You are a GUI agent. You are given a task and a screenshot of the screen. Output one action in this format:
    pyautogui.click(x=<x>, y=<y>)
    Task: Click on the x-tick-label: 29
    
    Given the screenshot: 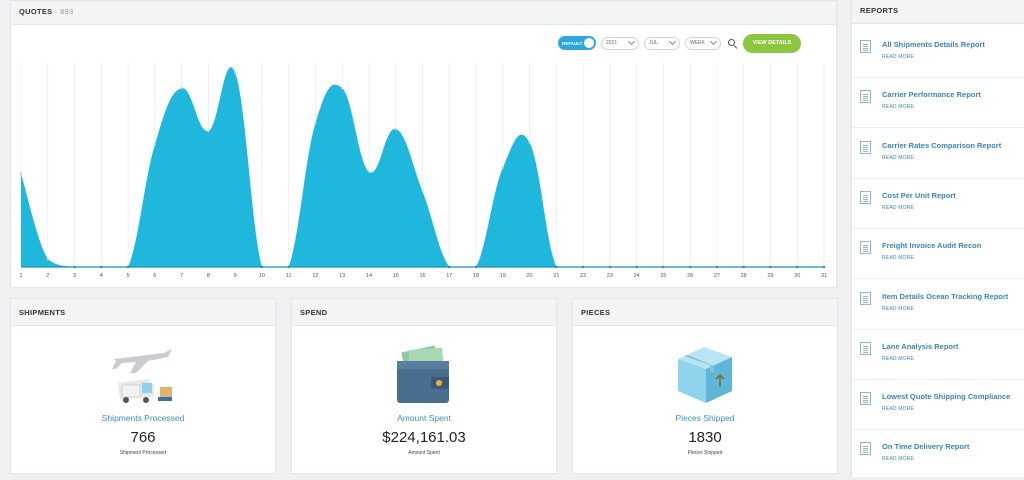 What is the action you would take?
    pyautogui.click(x=770, y=276)
    